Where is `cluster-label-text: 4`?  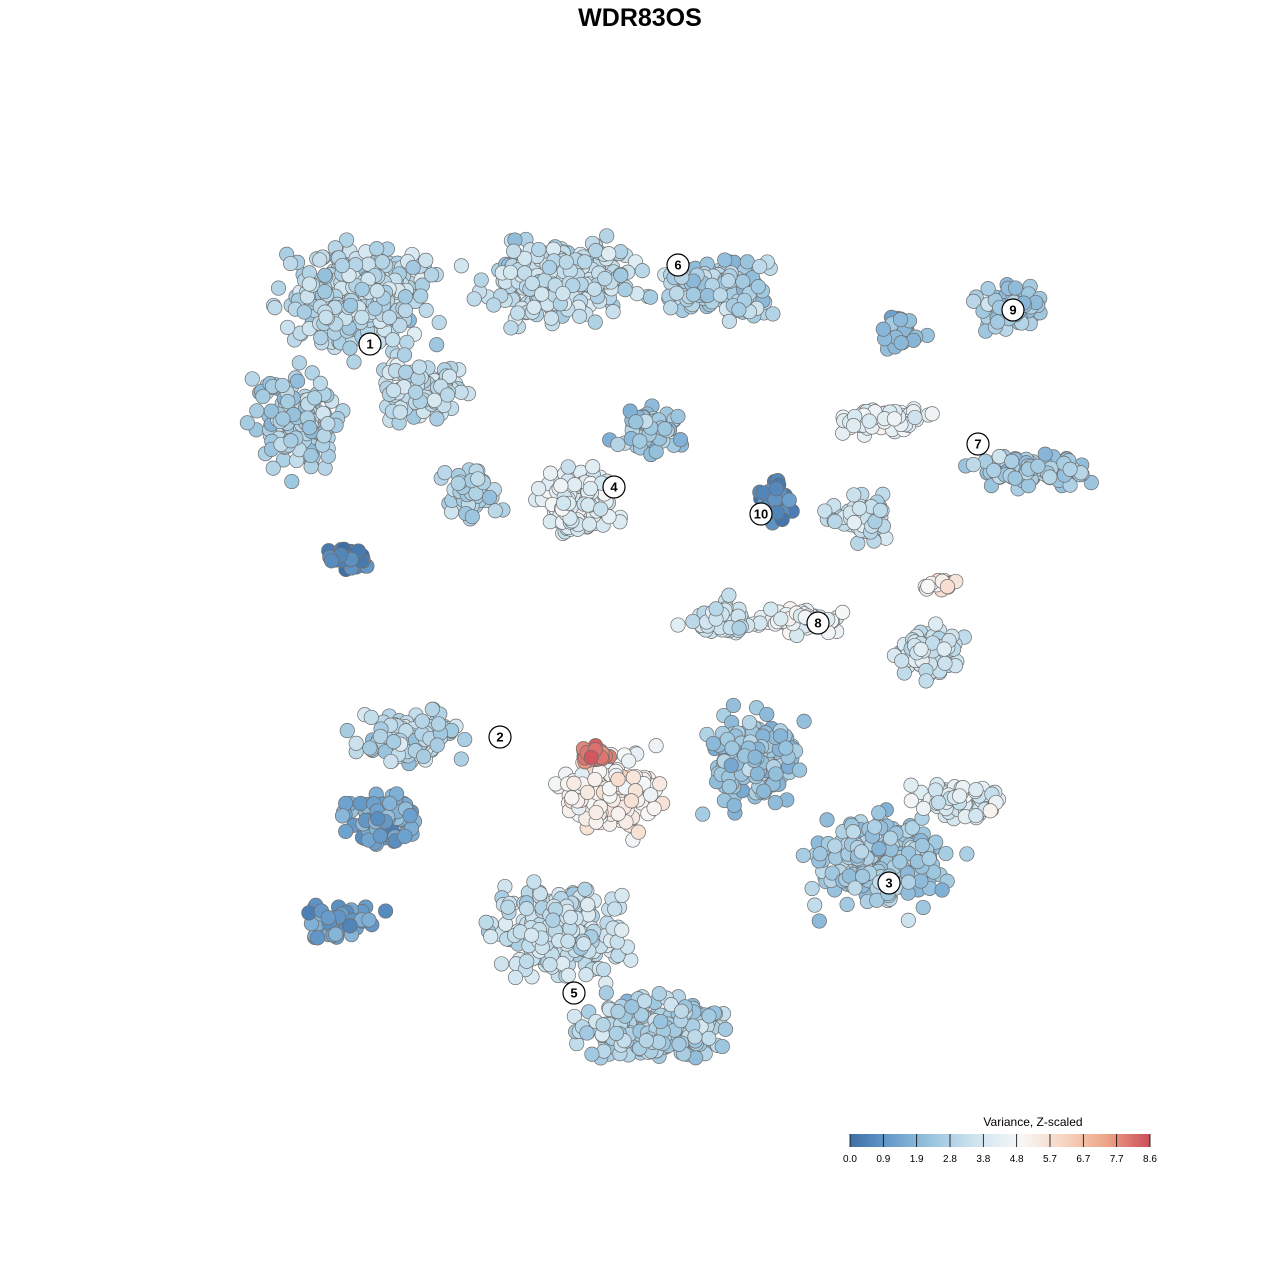
cluster-label-text: 4 is located at coordinates (614, 487).